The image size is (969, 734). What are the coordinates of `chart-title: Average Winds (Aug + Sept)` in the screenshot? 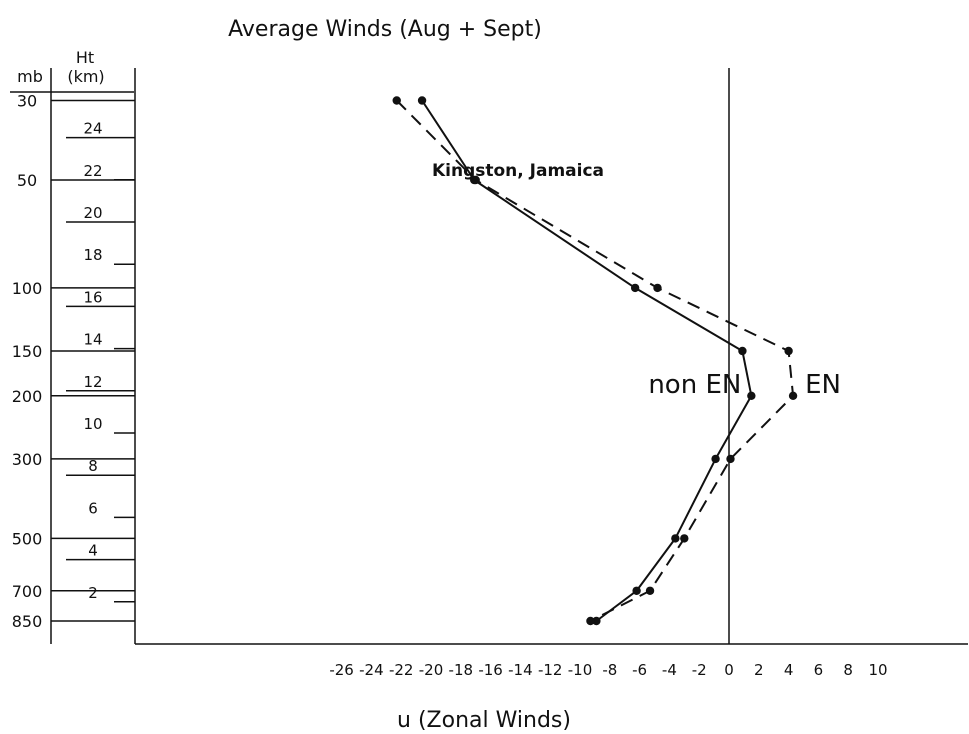 It's located at (385, 29).